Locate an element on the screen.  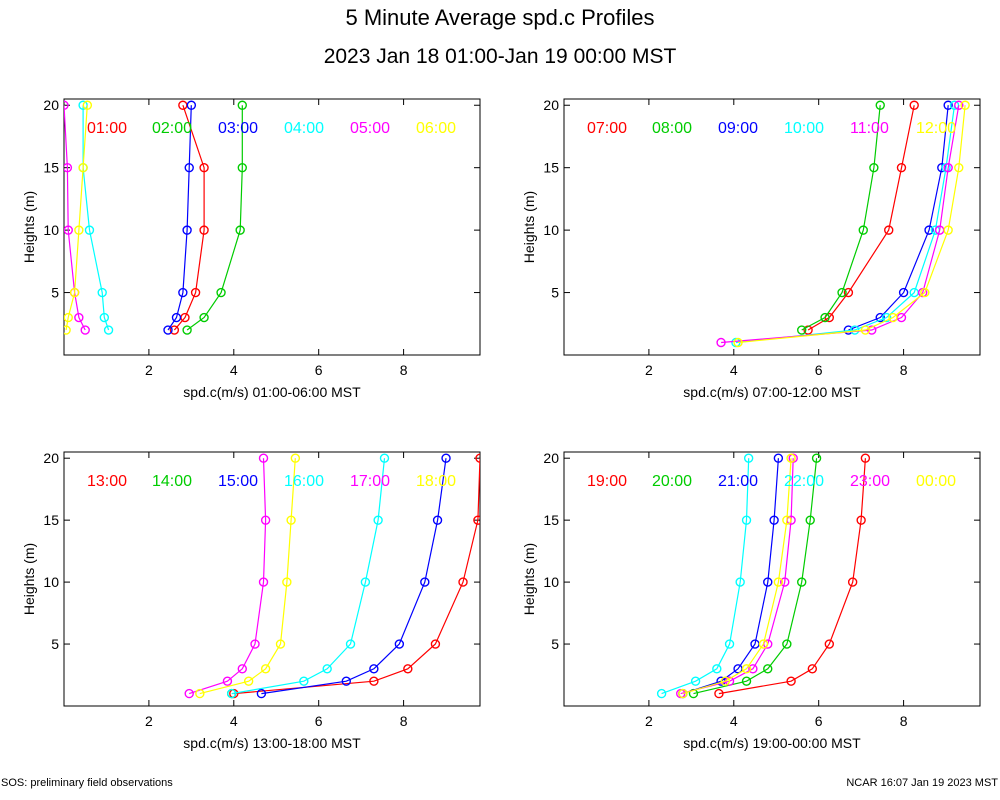
legend-entry: 06:00 is located at coordinates (436, 128).